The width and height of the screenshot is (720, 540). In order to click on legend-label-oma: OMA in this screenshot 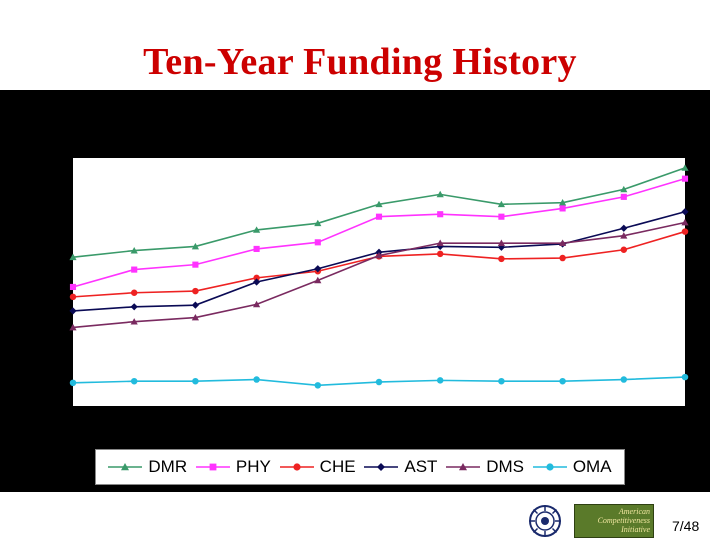, I will do `click(592, 466)`.